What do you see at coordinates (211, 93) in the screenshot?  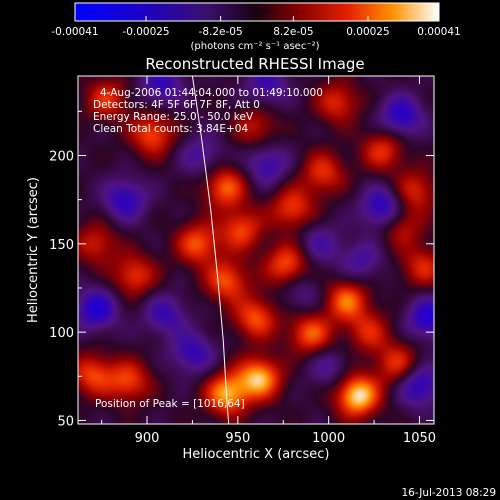 I see `annotation-time: 4-Aug-2006 01:44:04.000 to 01:49:10.000` at bounding box center [211, 93].